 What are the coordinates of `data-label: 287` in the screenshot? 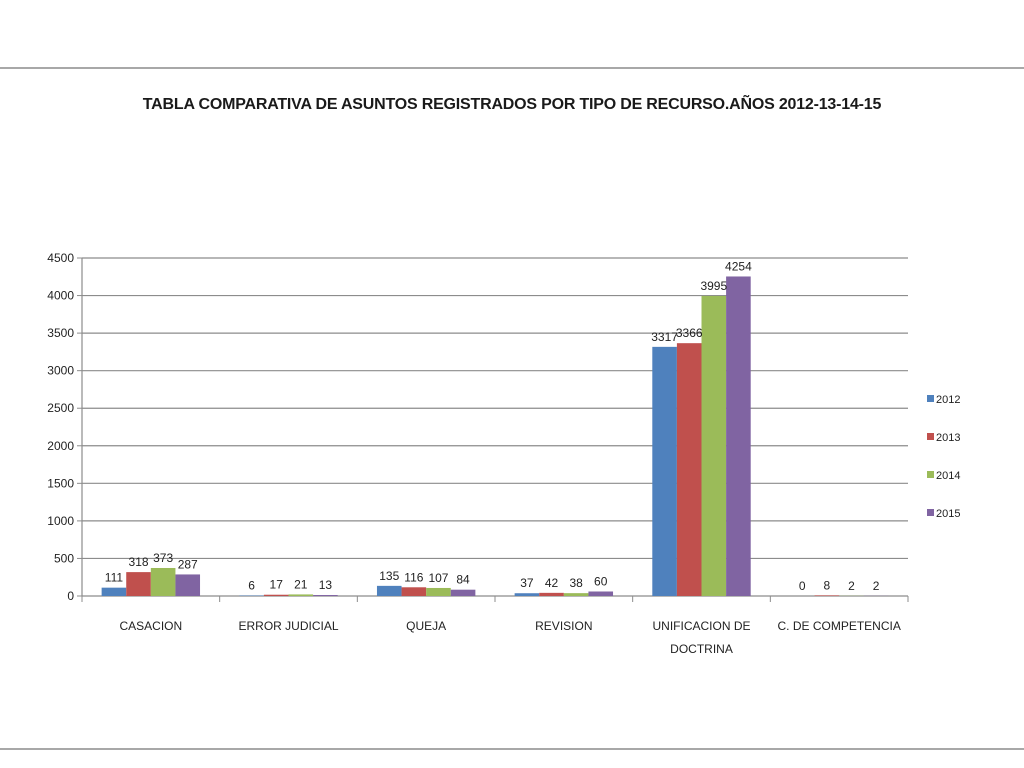 It's located at (188, 564).